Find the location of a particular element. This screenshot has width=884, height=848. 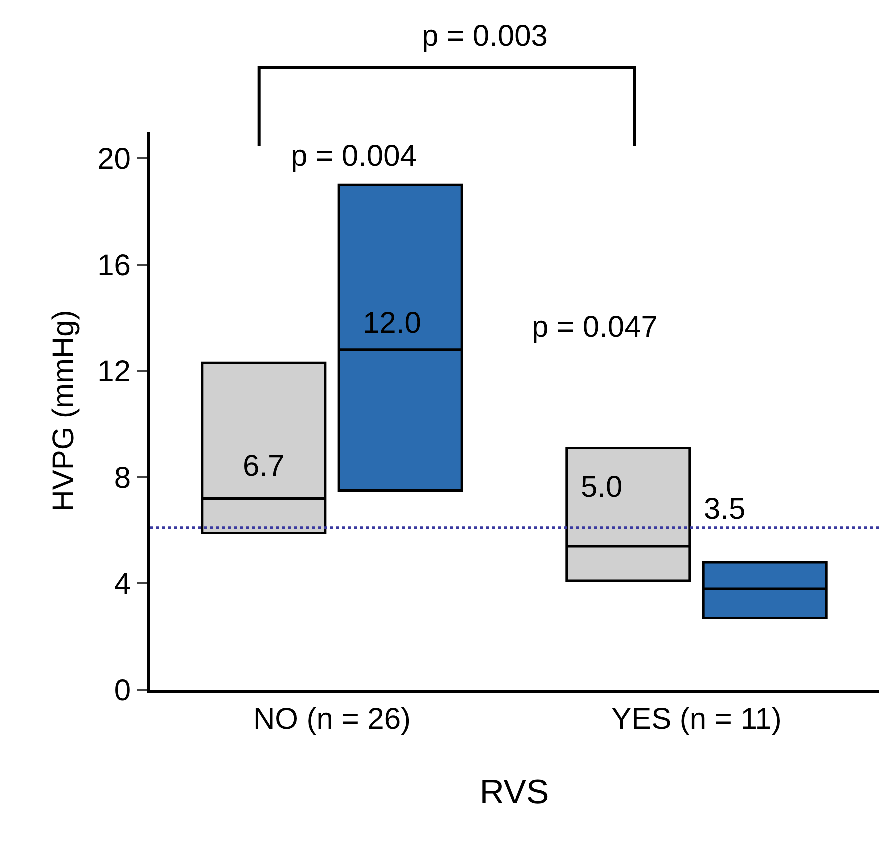

y-tick-label: 16 is located at coordinates (114, 265).